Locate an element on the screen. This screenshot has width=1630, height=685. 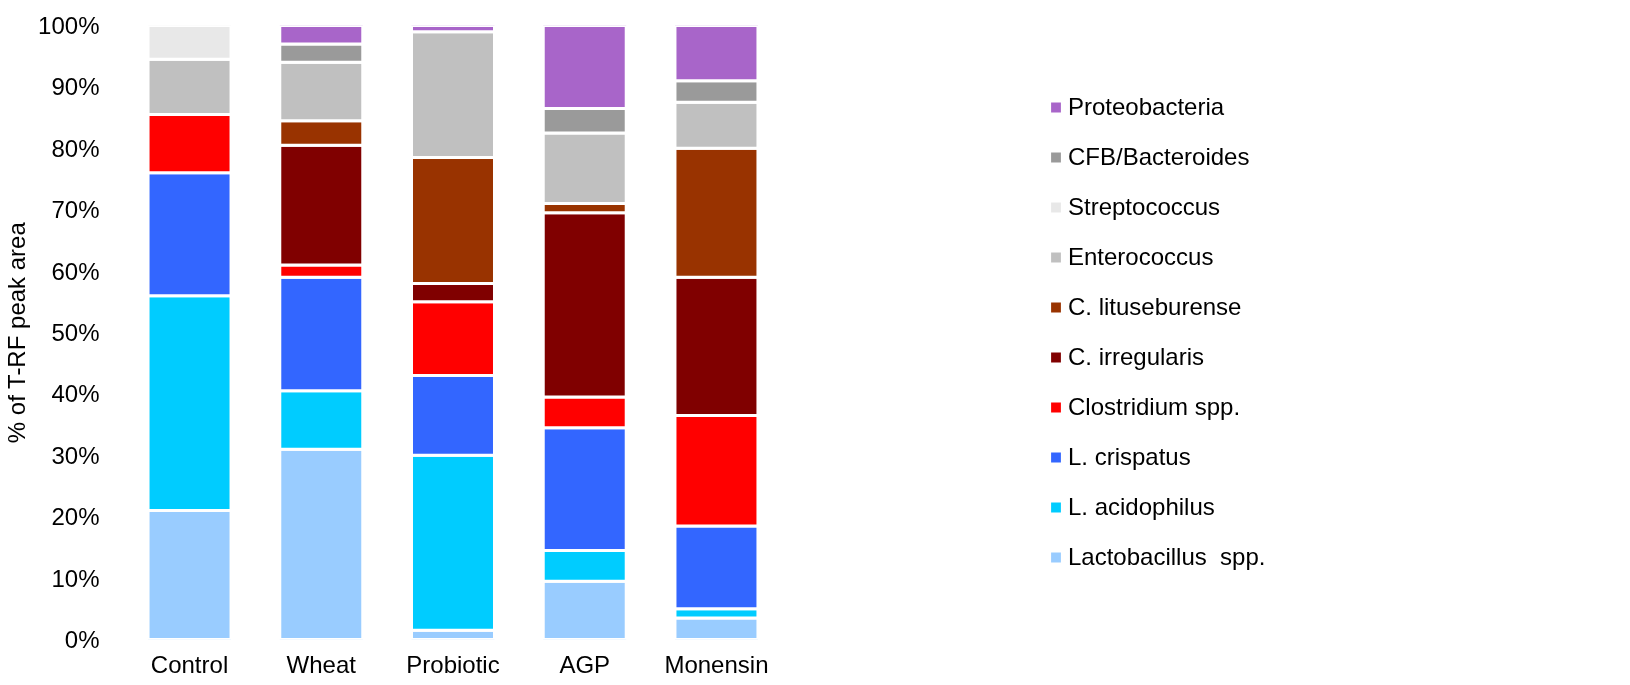
y-tick-label: 20% is located at coordinates (75, 517).